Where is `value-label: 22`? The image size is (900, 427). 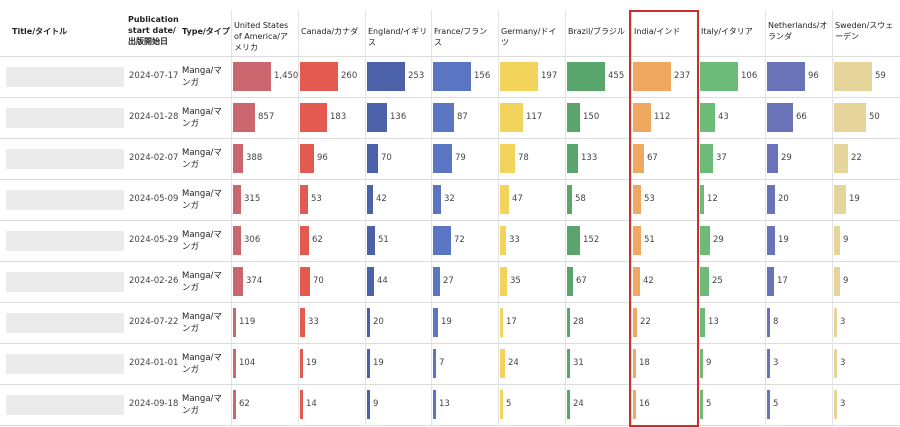
value-label: 22 is located at coordinates (645, 322).